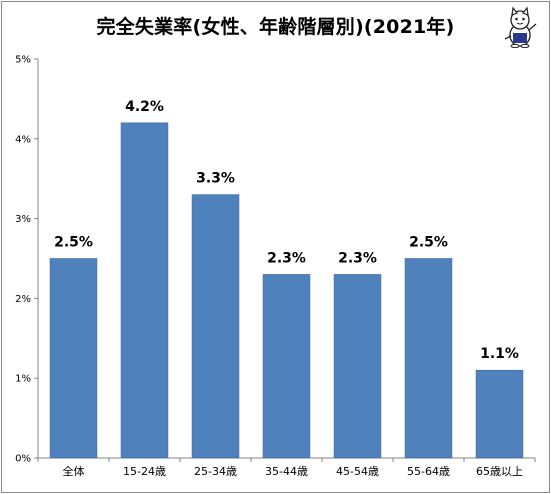 The height and width of the screenshot is (494, 551). What do you see at coordinates (215, 471) in the screenshot?
I see `x-tick-label: 25-34歳` at bounding box center [215, 471].